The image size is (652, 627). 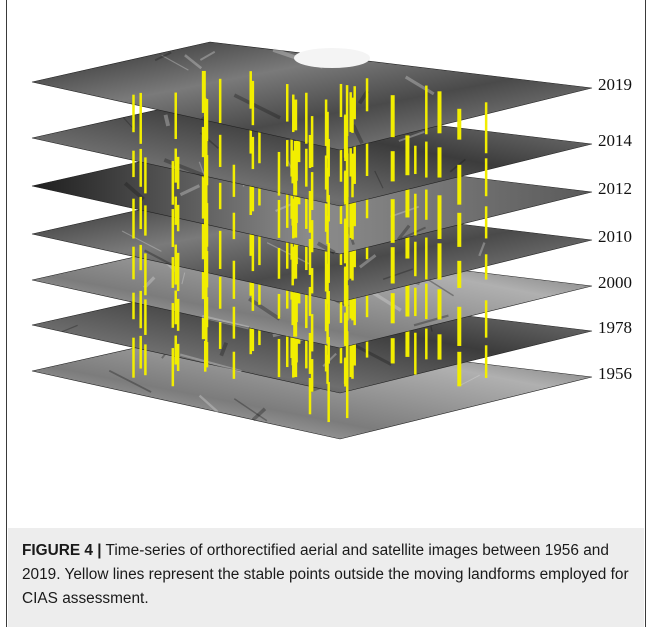 I want to click on figure-label: FIGURE 4 |, so click(x=62, y=550).